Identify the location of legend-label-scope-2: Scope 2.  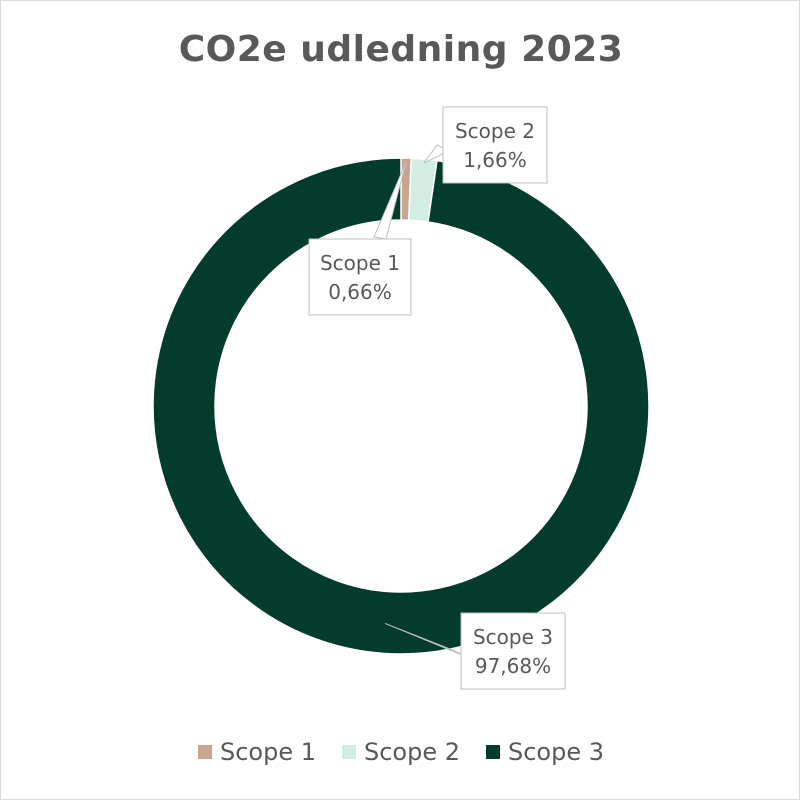
(411, 752).